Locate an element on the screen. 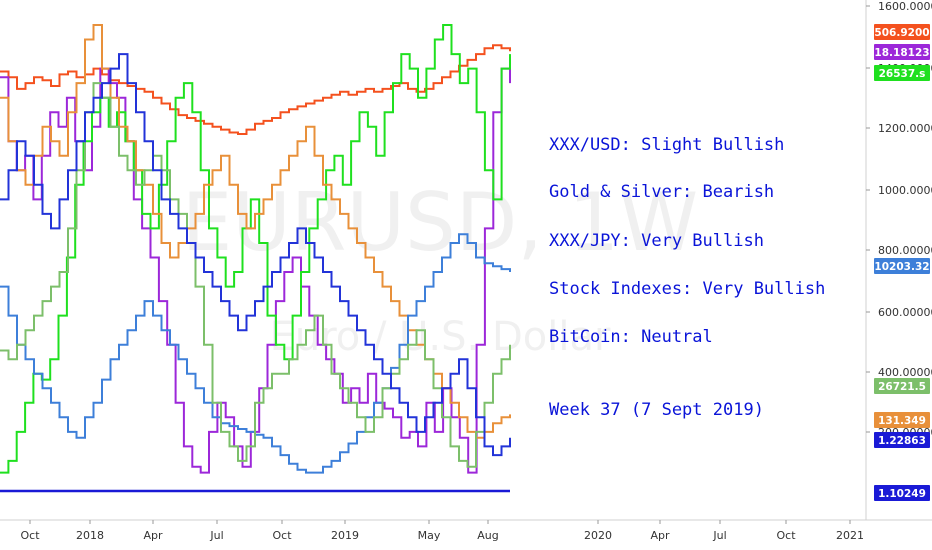 This screenshot has width=932, height=550. x-tick-label: May is located at coordinates (429, 535).